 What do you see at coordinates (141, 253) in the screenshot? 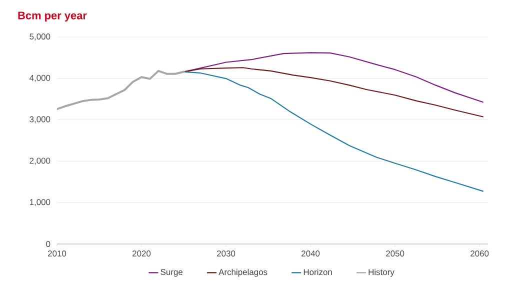
I see `x-tick-label: 2020` at bounding box center [141, 253].